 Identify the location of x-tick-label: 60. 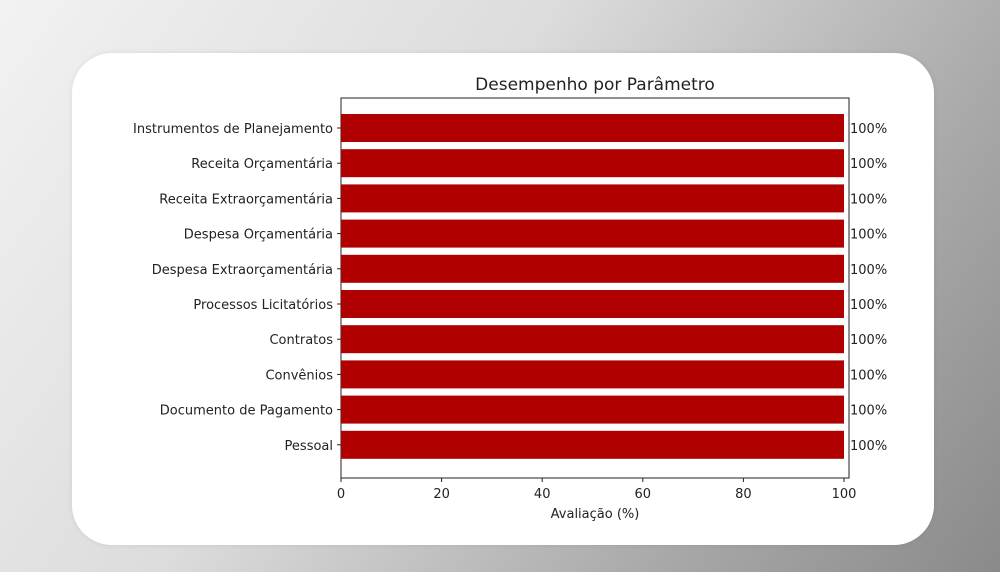
(643, 494).